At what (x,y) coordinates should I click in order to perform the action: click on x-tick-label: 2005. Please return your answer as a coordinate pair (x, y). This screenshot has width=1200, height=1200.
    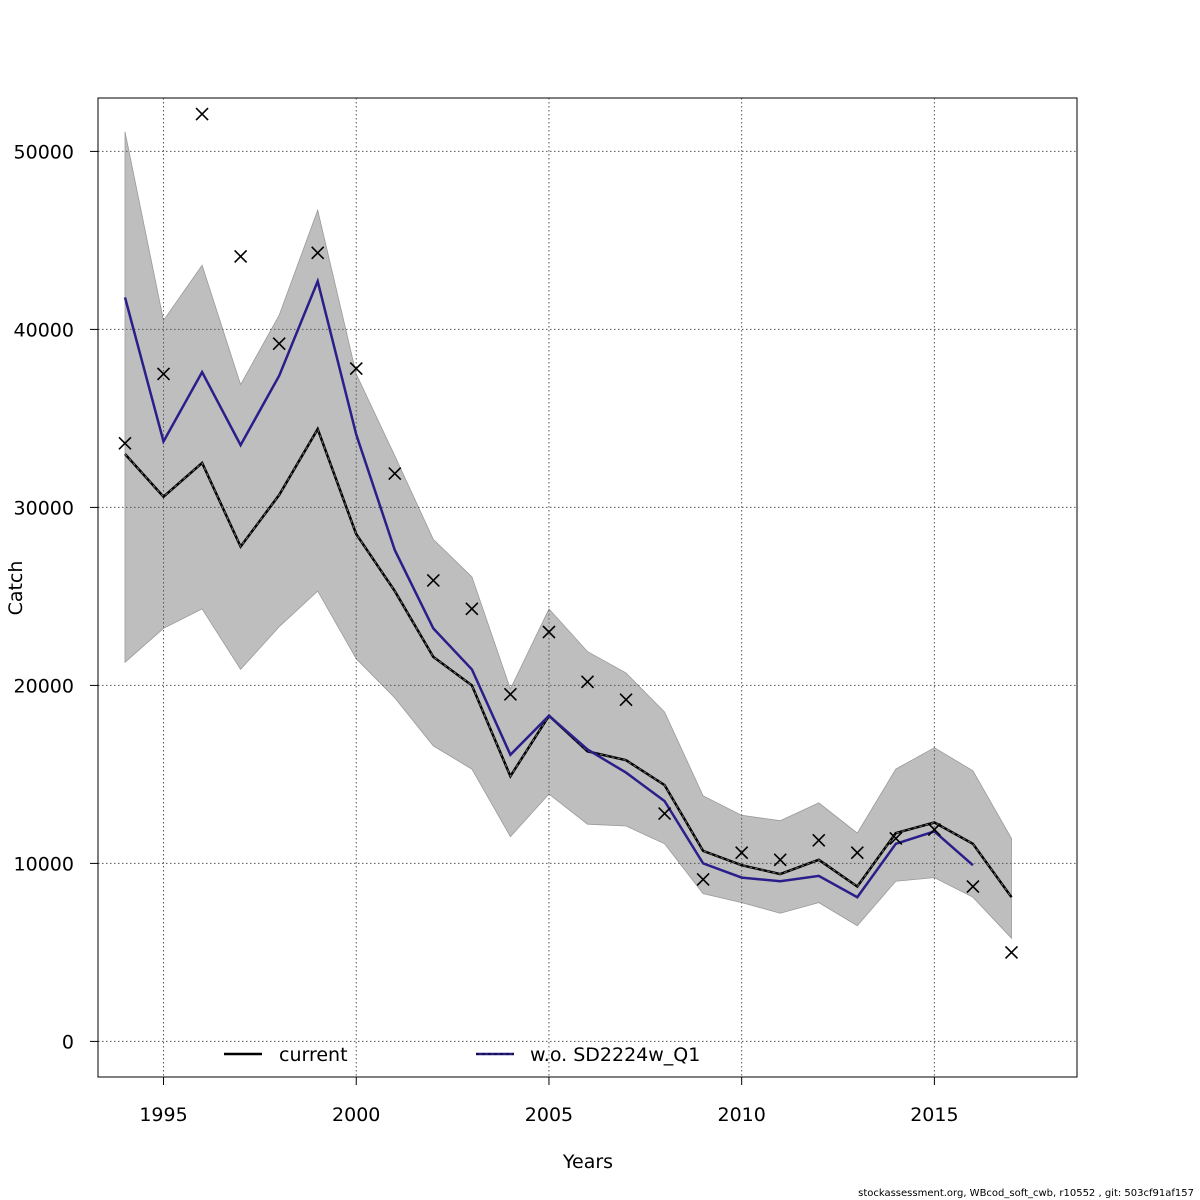
    Looking at the image, I should click on (549, 1115).